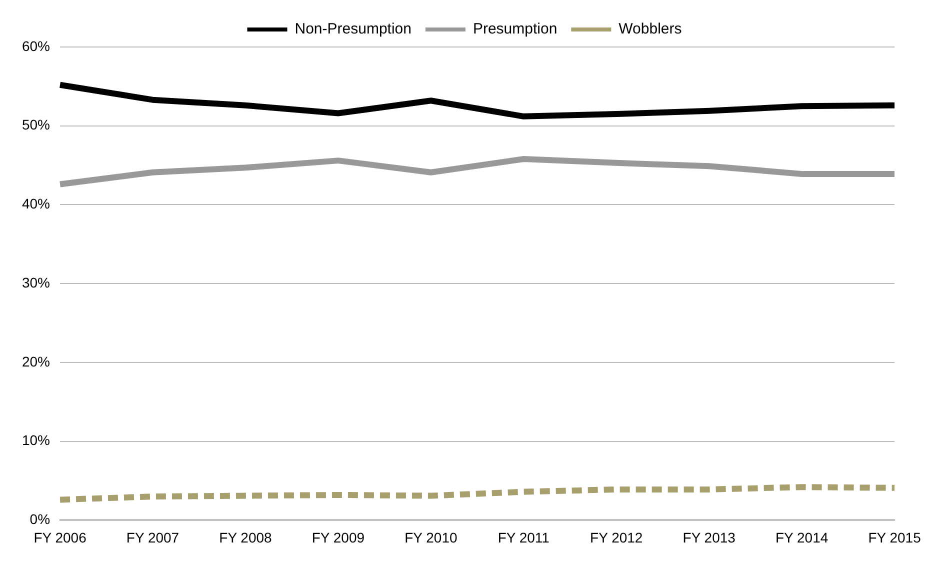 The height and width of the screenshot is (569, 939). What do you see at coordinates (153, 537) in the screenshot?
I see `x-tick-label: FY 2007` at bounding box center [153, 537].